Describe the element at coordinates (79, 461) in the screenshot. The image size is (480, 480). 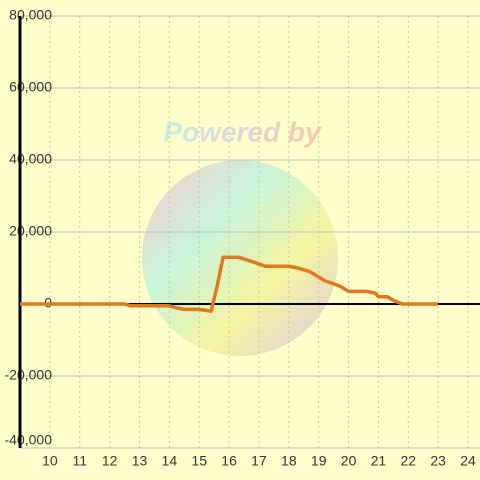
I see `x-tick-label: 11` at that location.